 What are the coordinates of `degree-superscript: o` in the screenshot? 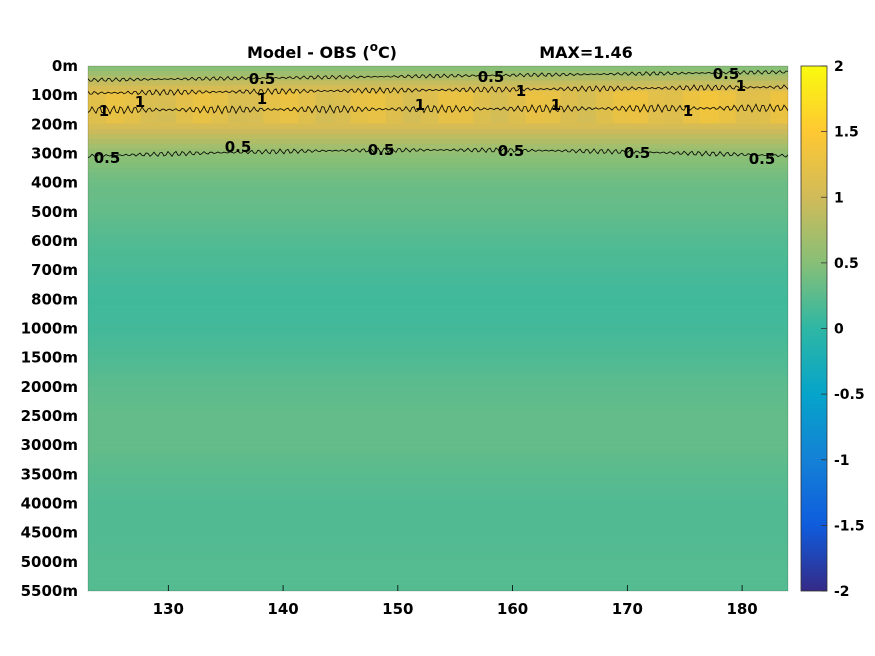 It's located at (374, 47).